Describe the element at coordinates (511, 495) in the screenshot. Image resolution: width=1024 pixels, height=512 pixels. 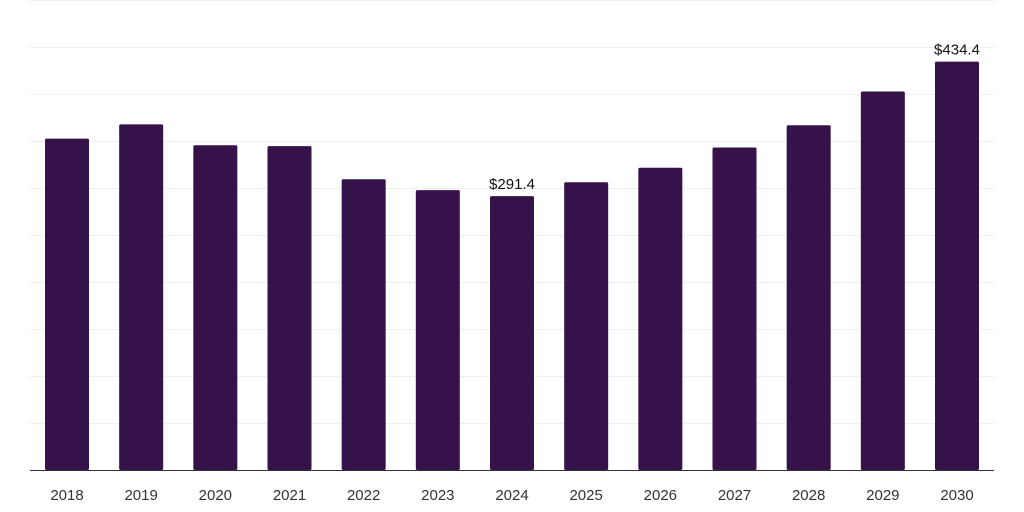
I see `x-tick-label-2024: 2024` at that location.